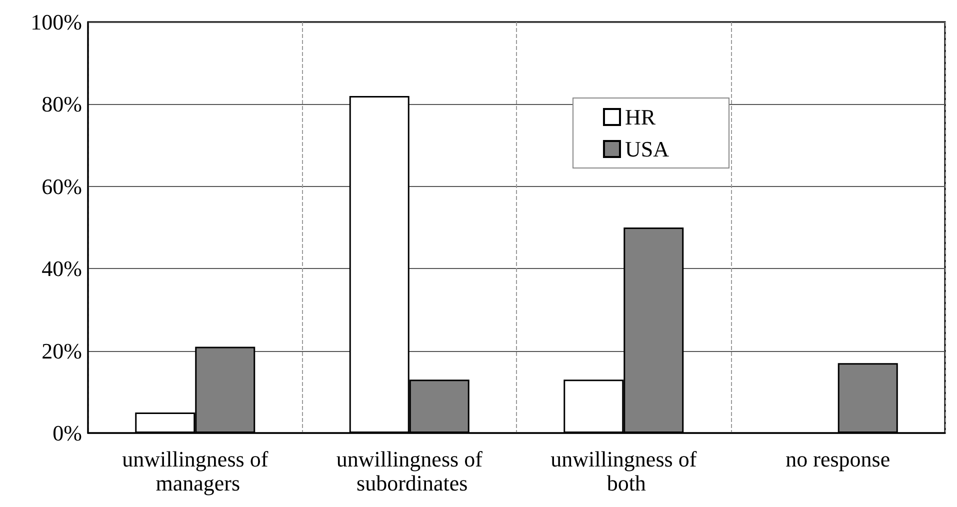  What do you see at coordinates (624, 471) in the screenshot?
I see `x-tick-label: unwillingness of both` at bounding box center [624, 471].